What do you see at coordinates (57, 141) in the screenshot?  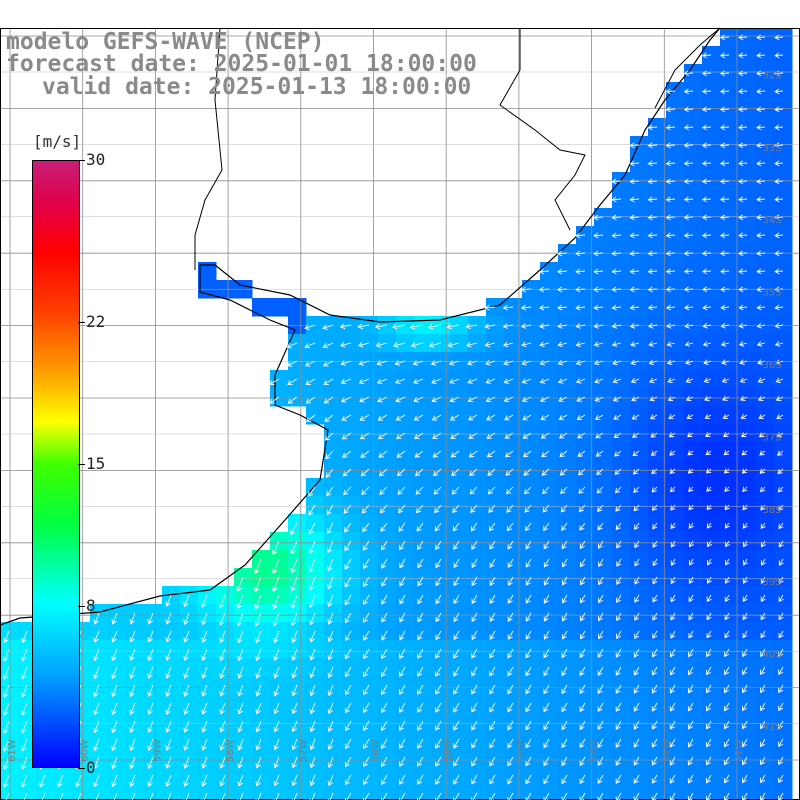 I see `colorbar-unit-label: [m/s]` at bounding box center [57, 141].